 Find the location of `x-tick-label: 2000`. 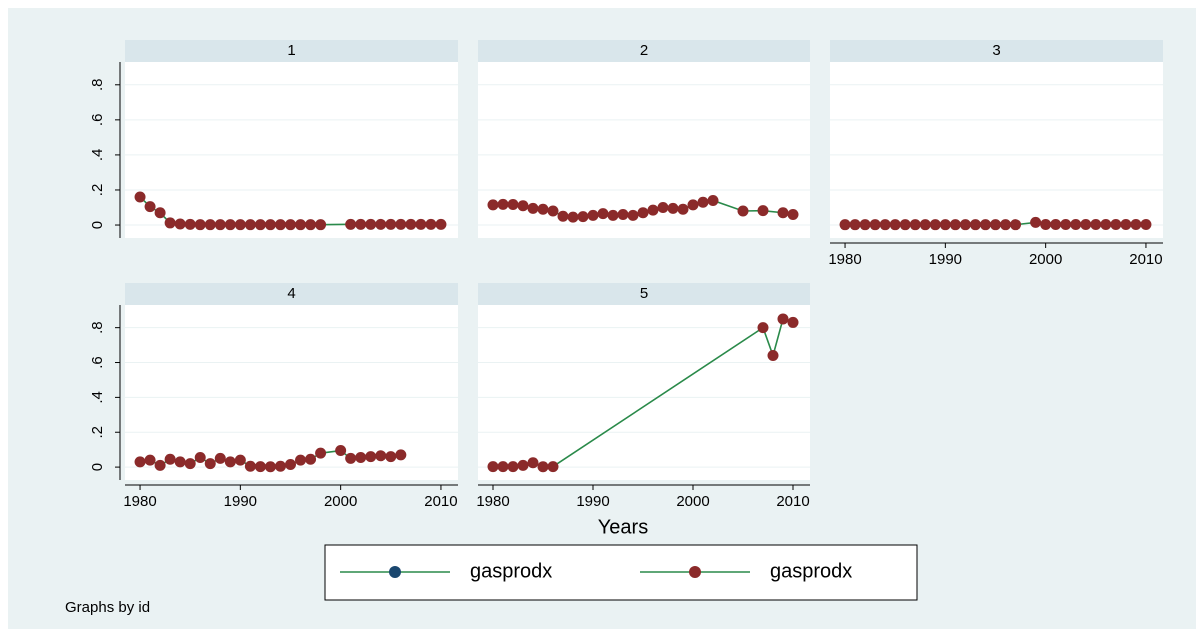

x-tick-label: 2000 is located at coordinates (692, 501).